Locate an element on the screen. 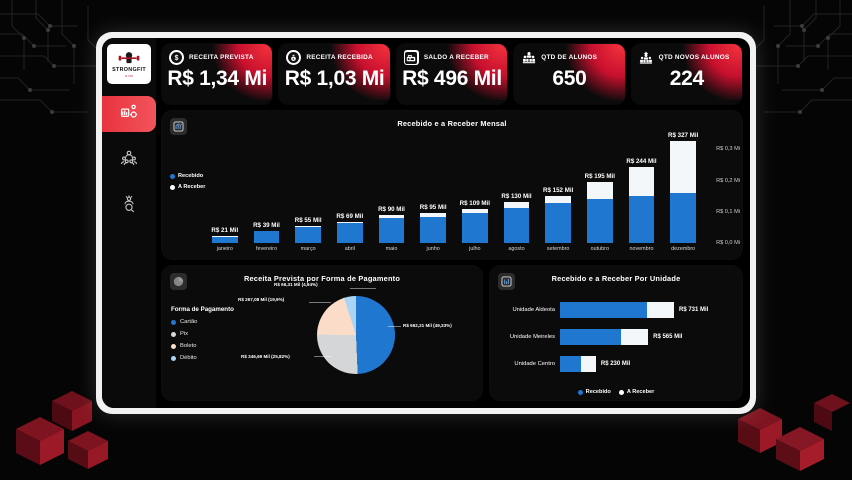 Image resolution: width=852 pixels, height=480 pixels. bar-category-label: outubro is located at coordinates (599, 249).